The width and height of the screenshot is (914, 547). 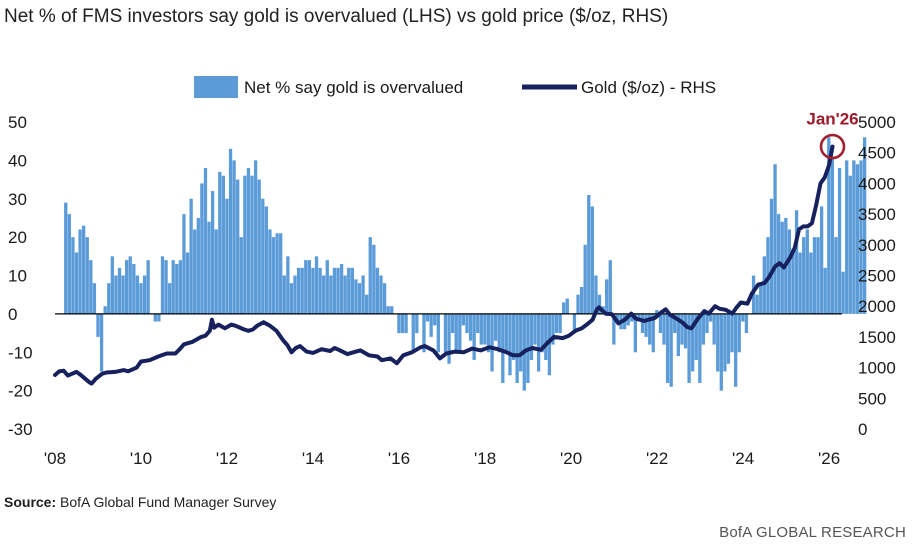 I want to click on x-tick-label: '22, so click(x=657, y=458).